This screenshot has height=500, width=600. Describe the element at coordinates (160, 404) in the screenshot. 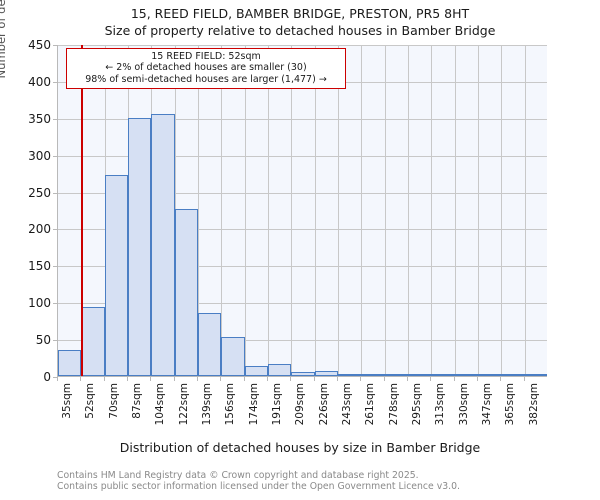

I see `x-tick-label: 104sqm` at that location.